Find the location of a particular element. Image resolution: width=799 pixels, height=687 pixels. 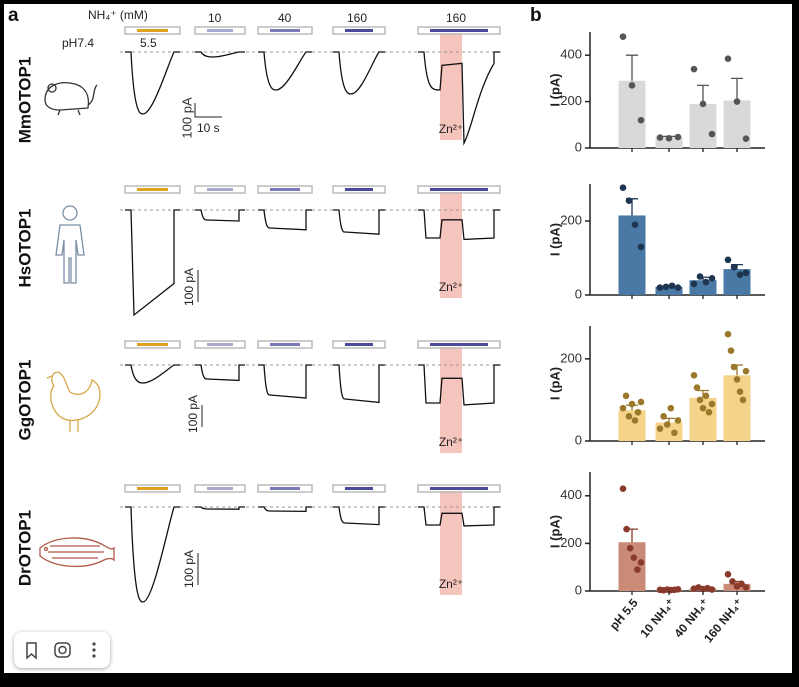

scale-bar is located at coordinates (208, 110).